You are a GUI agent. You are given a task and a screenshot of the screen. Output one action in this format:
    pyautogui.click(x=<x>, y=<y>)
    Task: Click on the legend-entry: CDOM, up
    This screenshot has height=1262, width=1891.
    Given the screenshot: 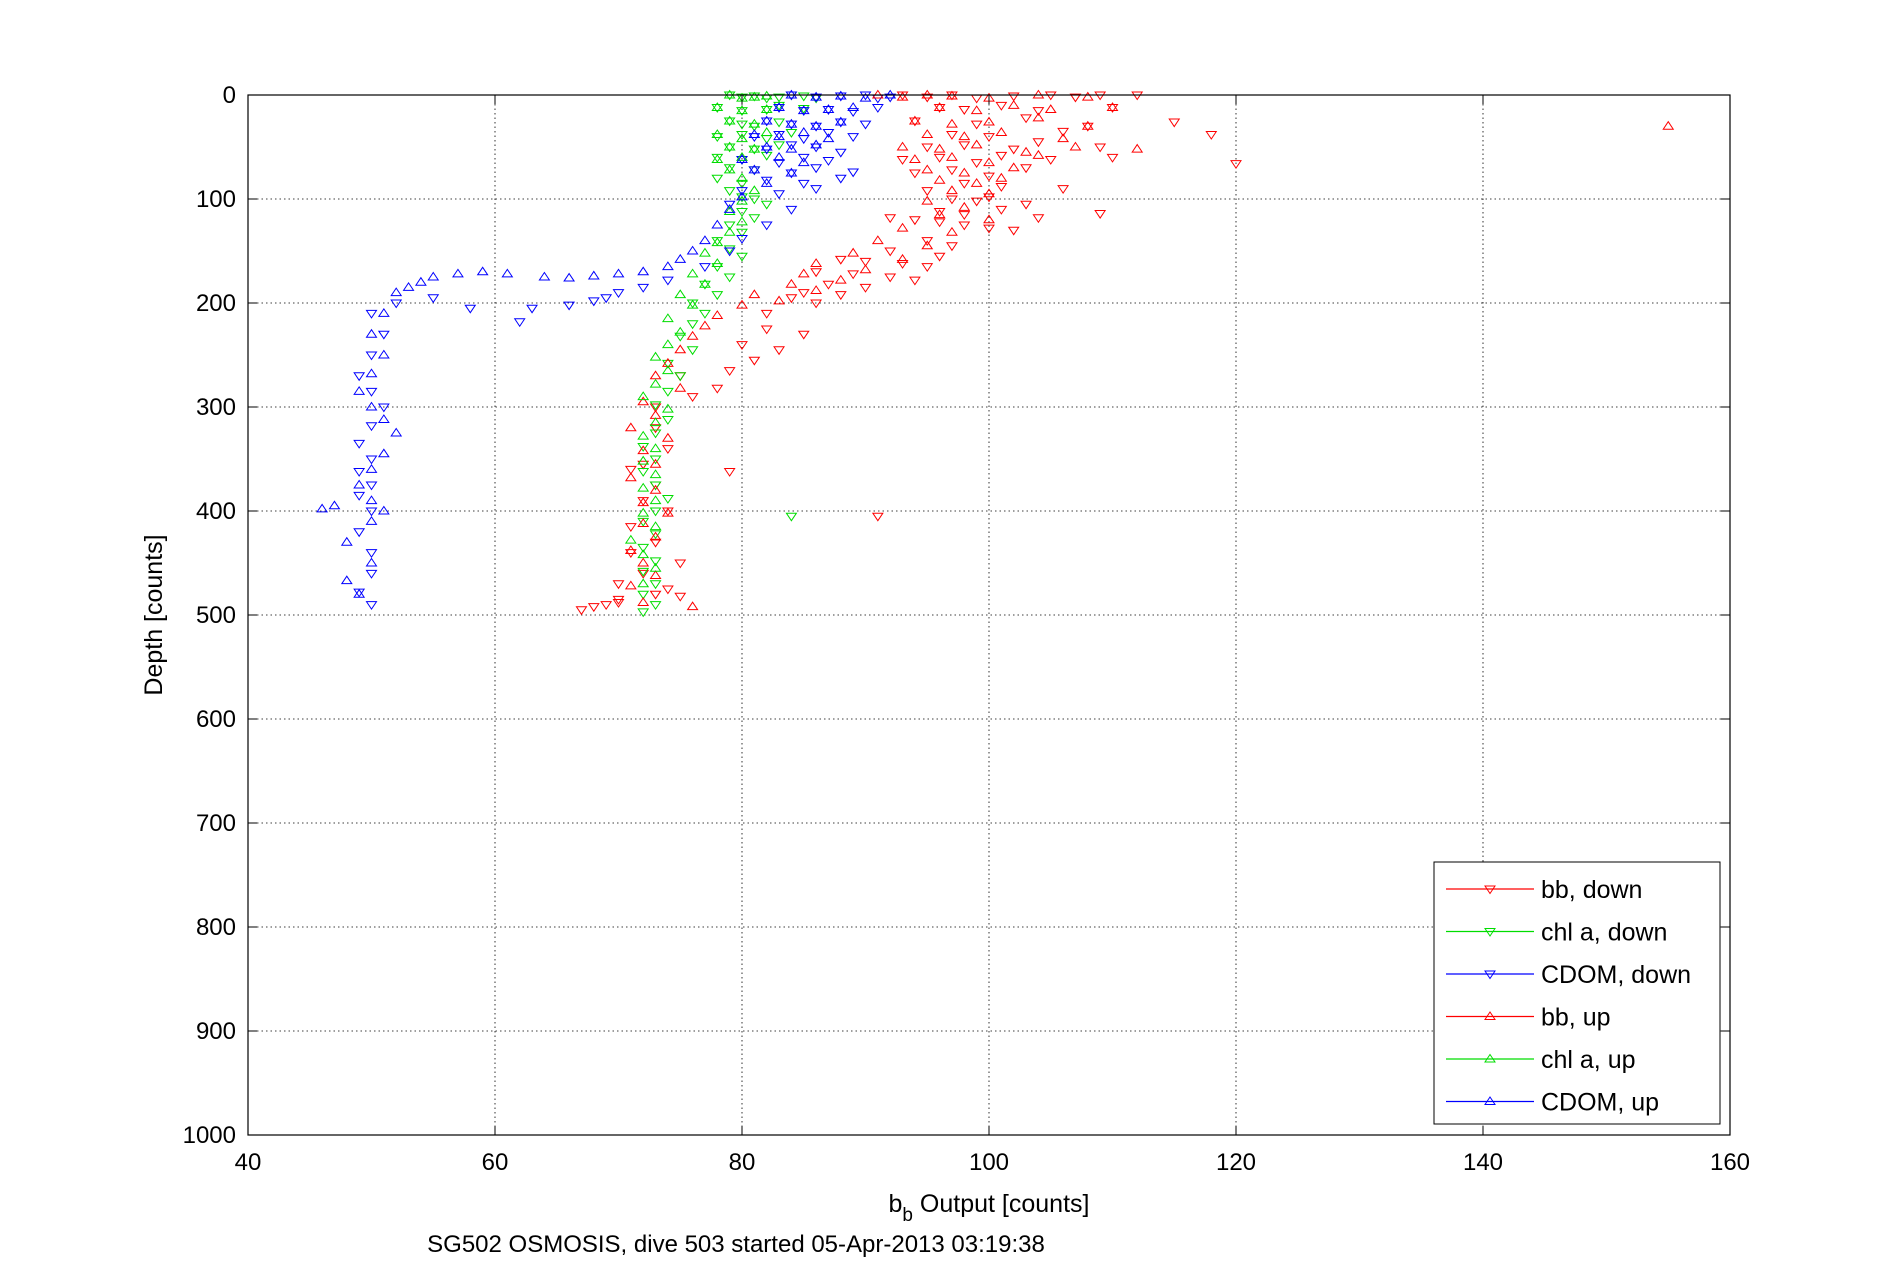 What is the action you would take?
    pyautogui.click(x=1552, y=1103)
    